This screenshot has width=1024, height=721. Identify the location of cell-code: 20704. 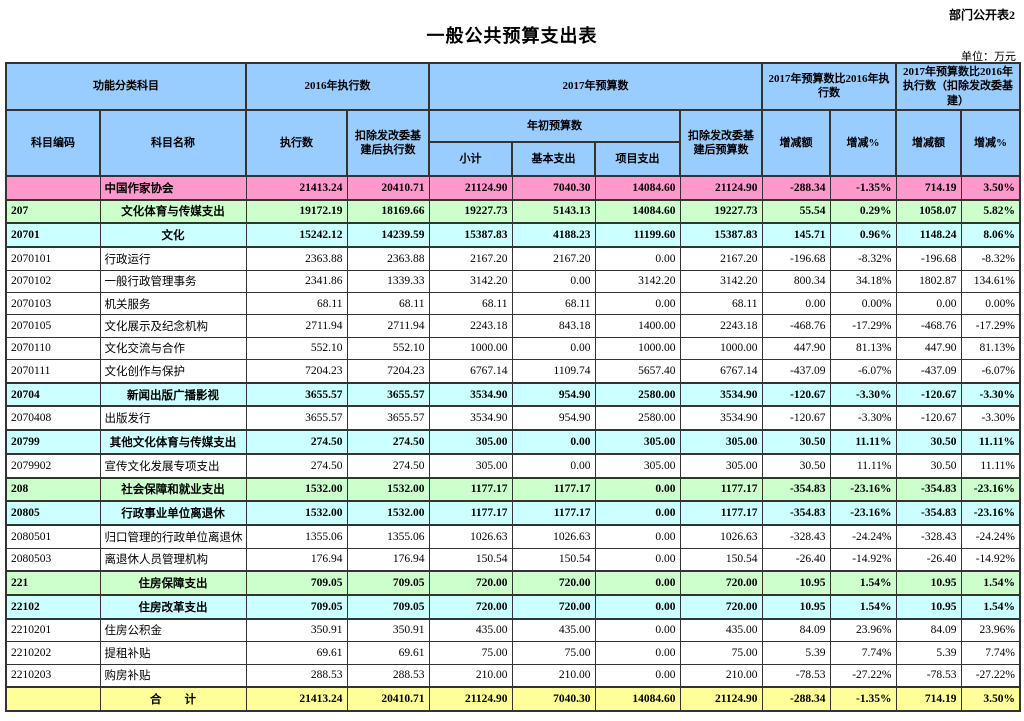
(53, 394).